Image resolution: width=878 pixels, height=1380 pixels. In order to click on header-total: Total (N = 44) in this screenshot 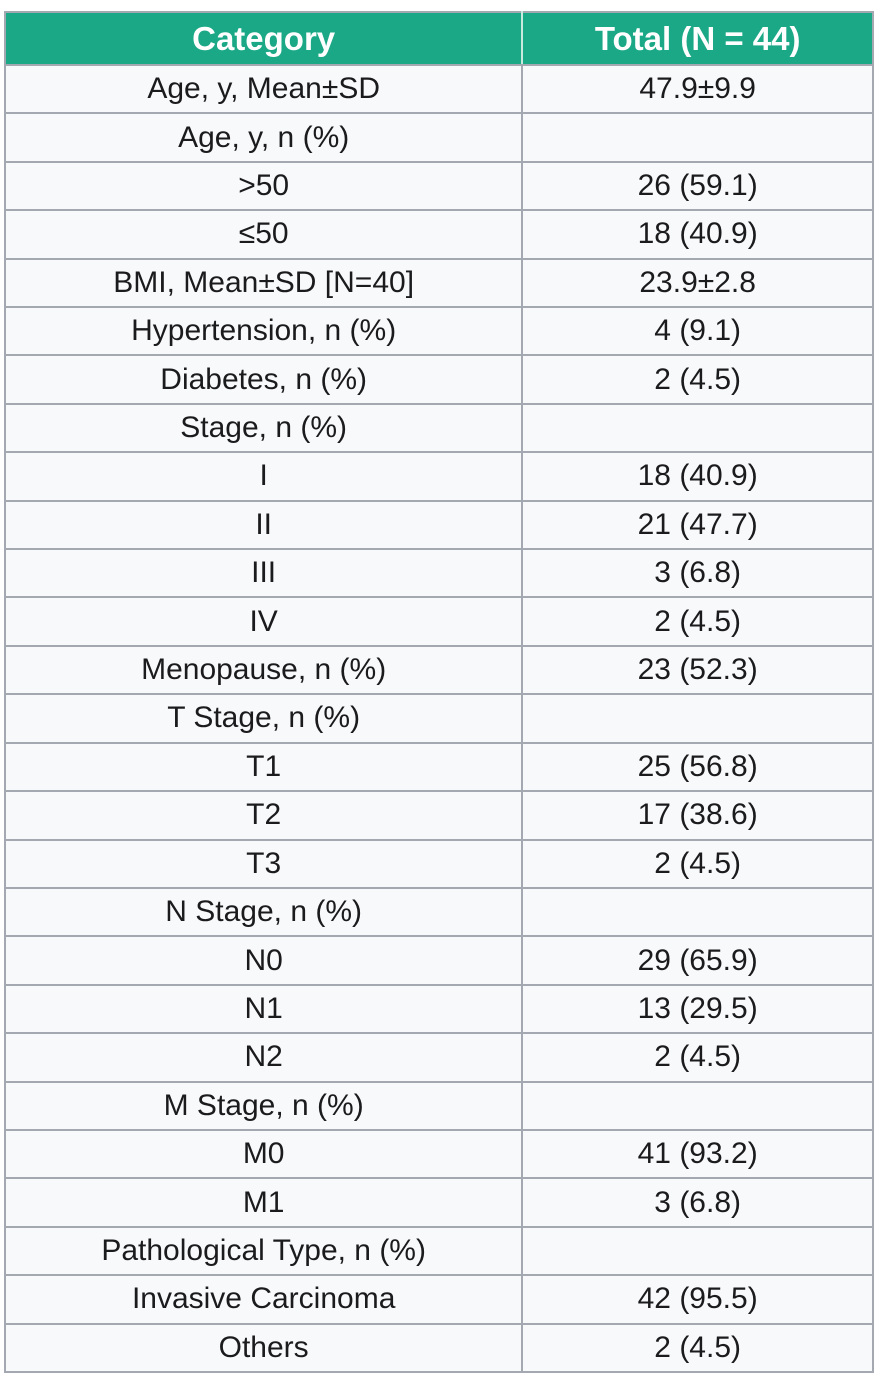, I will do `click(697, 38)`.